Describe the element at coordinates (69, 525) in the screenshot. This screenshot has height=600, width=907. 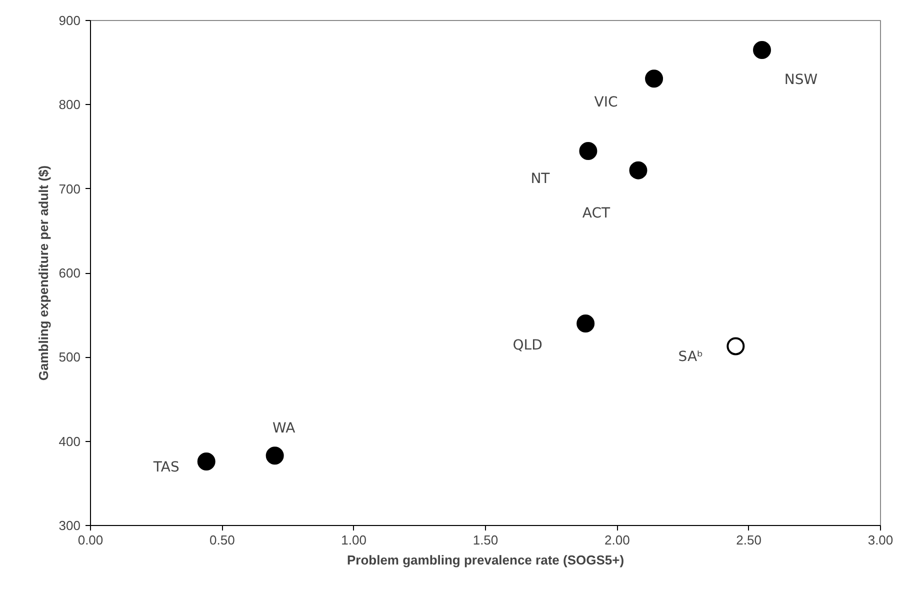
I see `y-tick-label: 300` at that location.